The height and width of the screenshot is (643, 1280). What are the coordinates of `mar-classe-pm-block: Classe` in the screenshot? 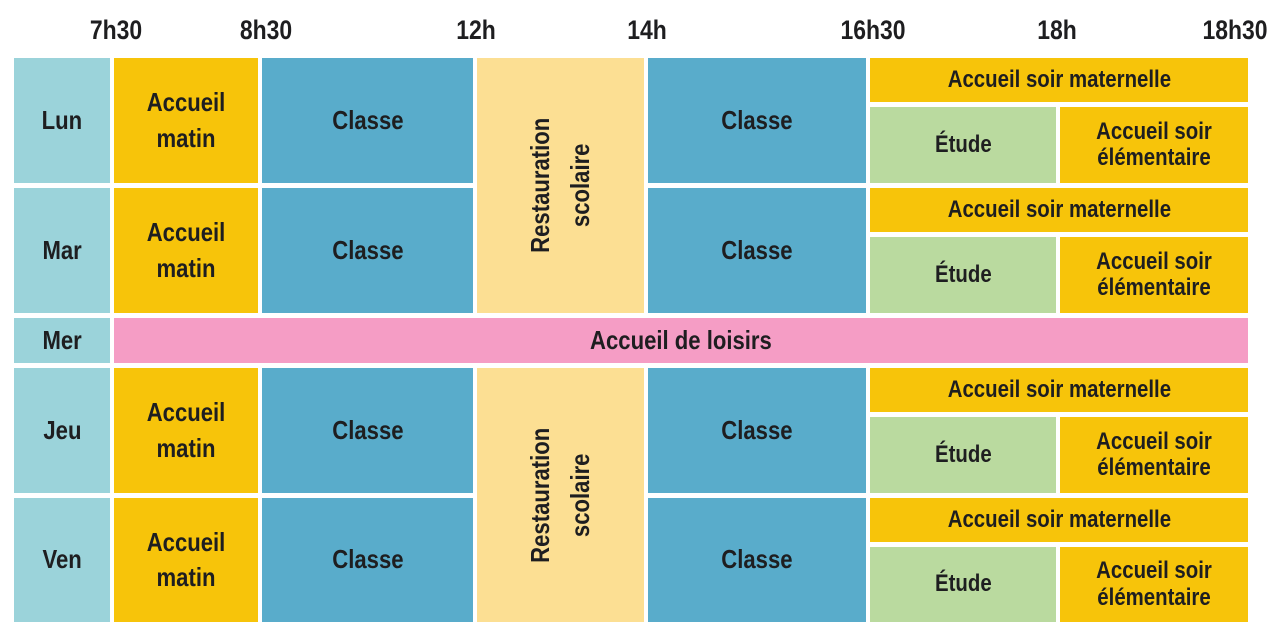 It's located at (757, 250).